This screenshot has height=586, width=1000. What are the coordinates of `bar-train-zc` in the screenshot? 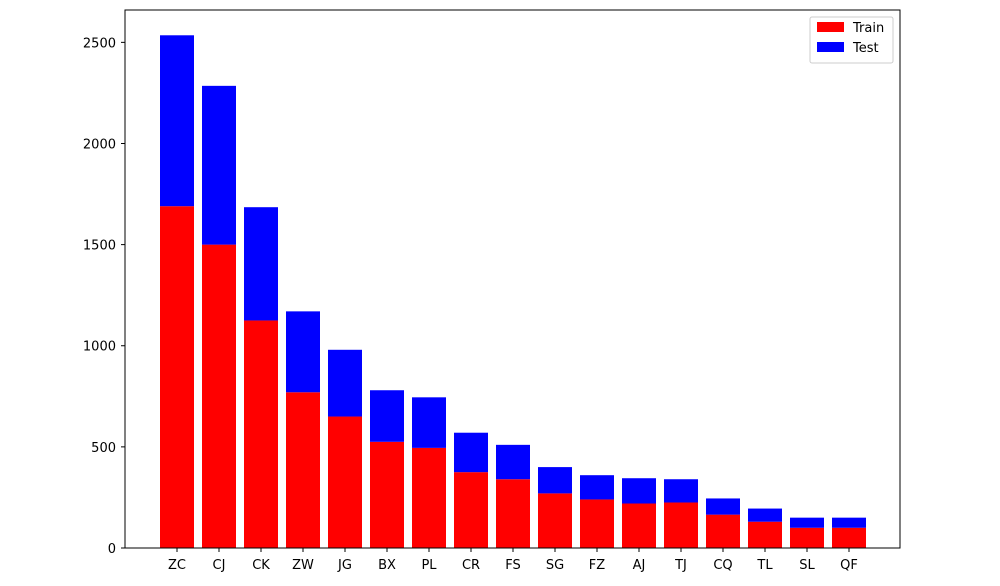 It's located at (177, 377).